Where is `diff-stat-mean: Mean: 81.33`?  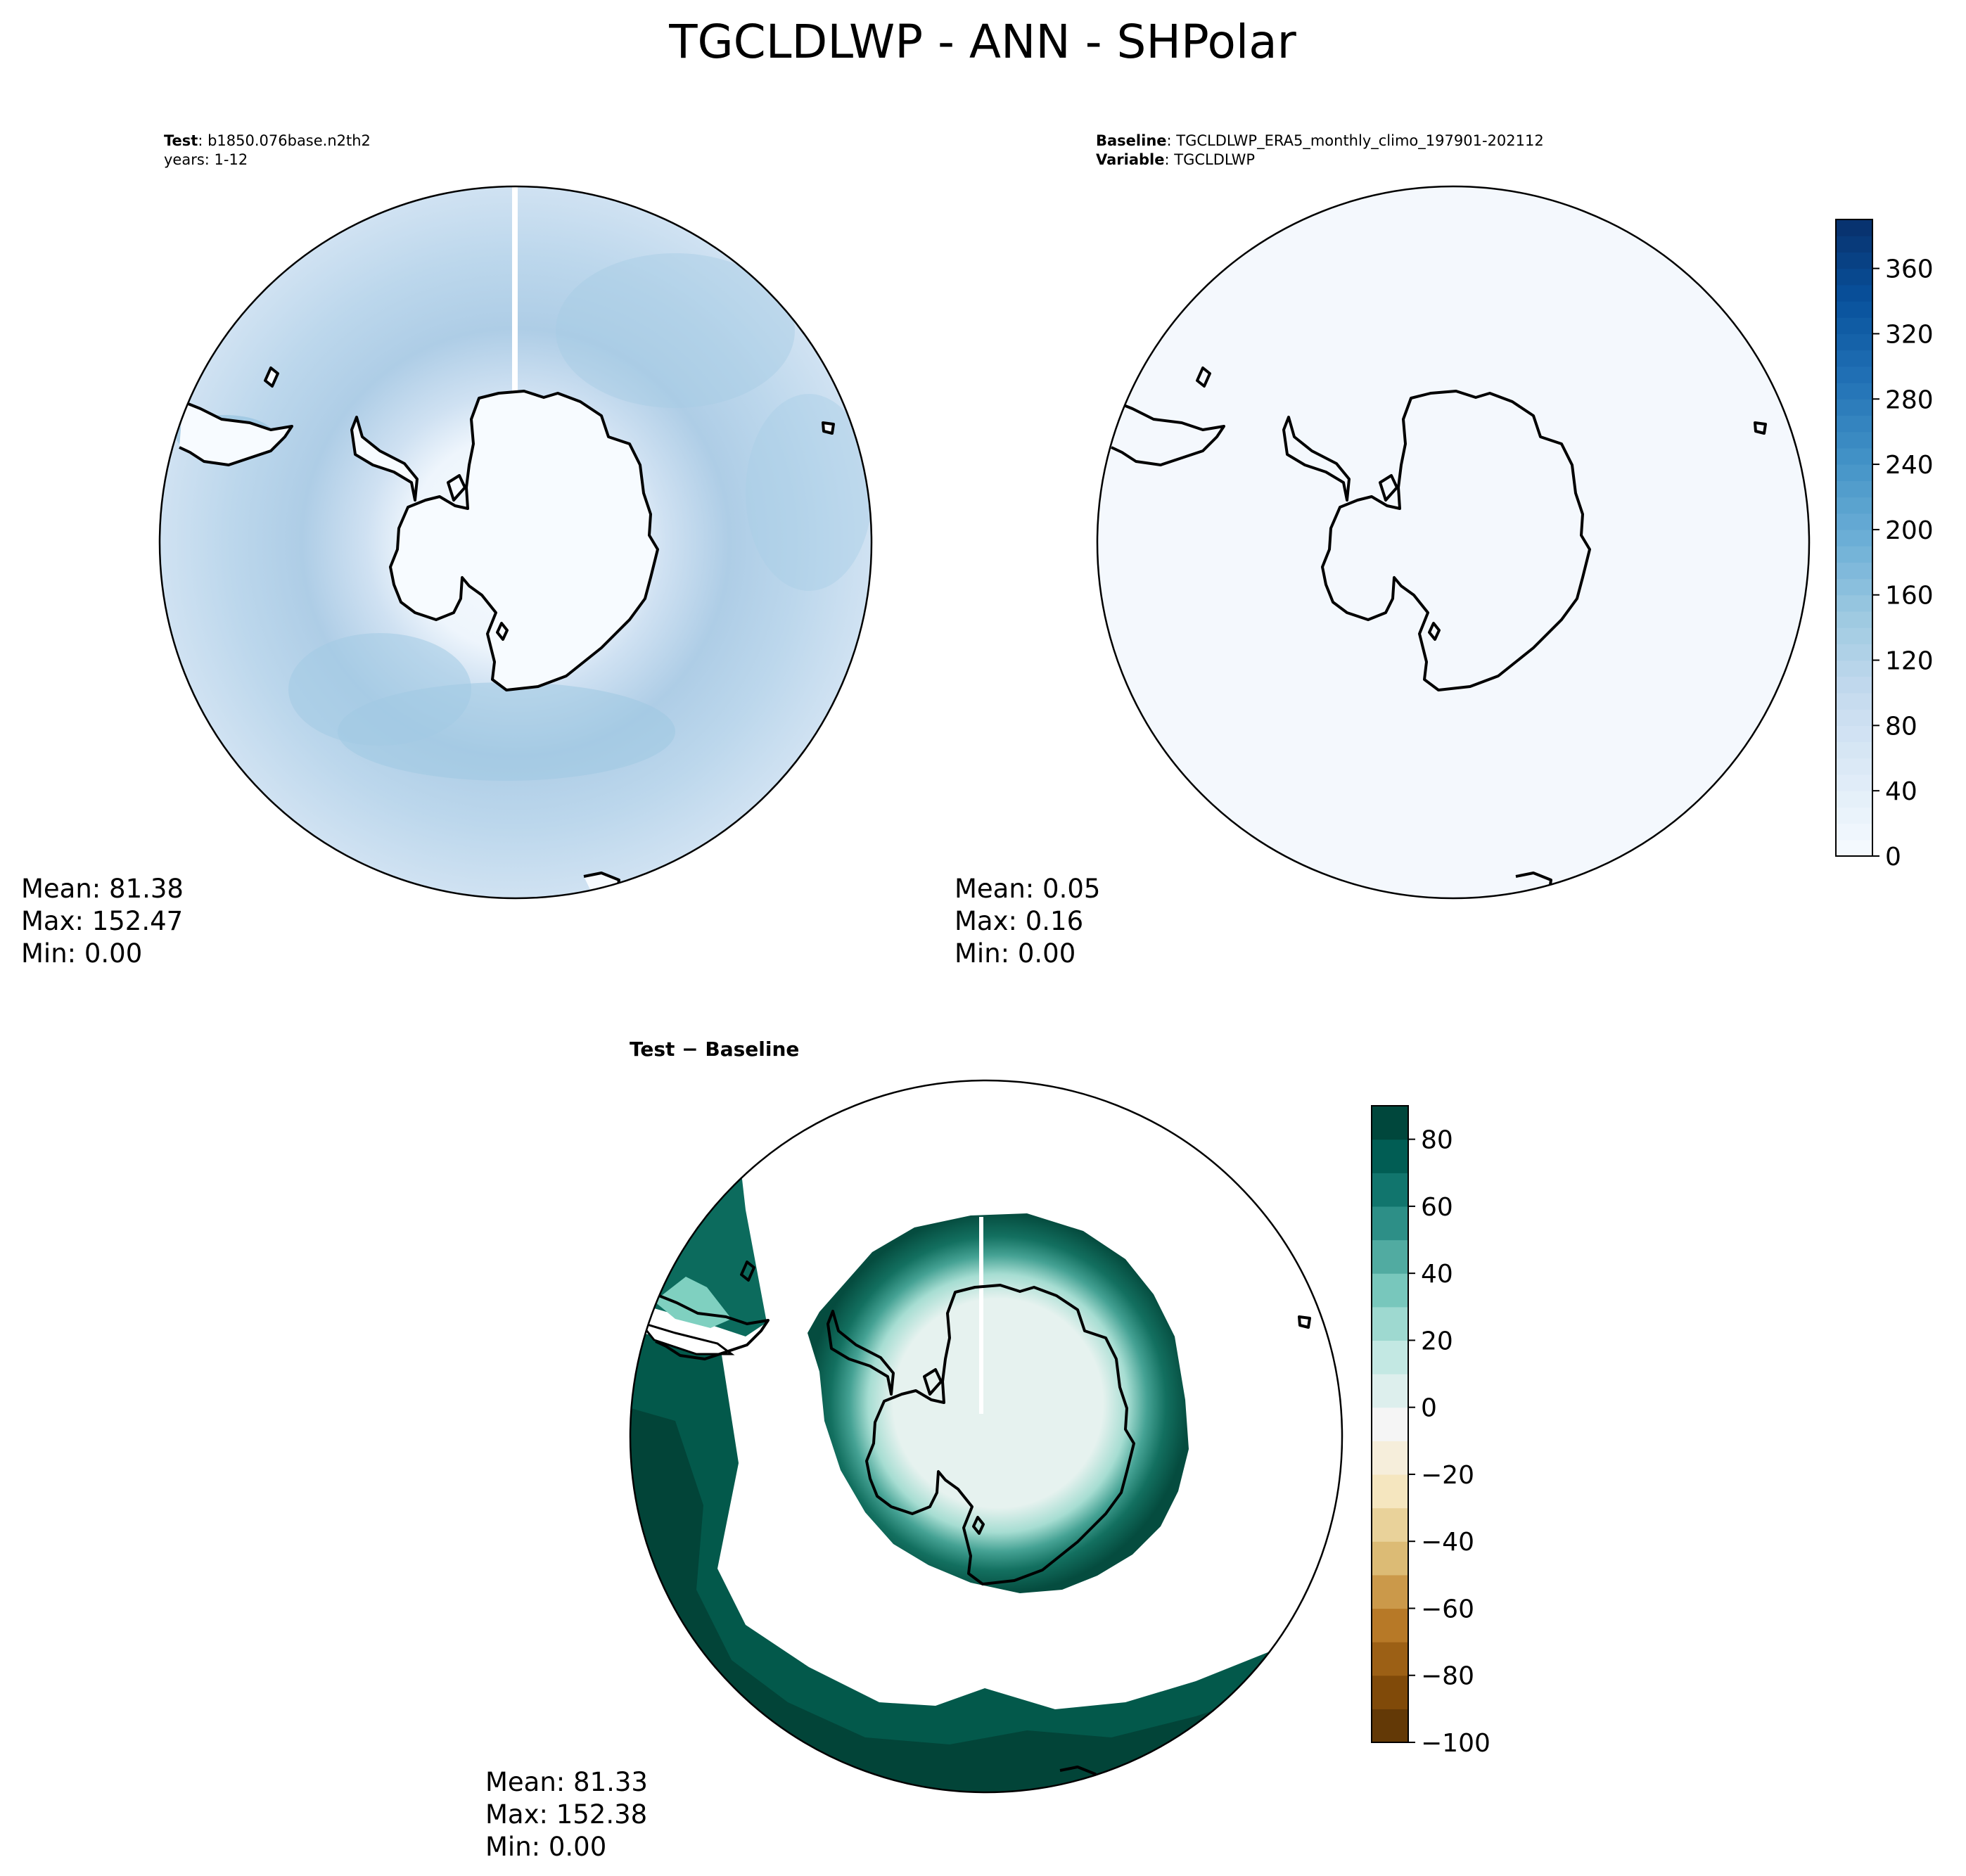
diff-stat-mean: Mean: 81.33 is located at coordinates (566, 1782).